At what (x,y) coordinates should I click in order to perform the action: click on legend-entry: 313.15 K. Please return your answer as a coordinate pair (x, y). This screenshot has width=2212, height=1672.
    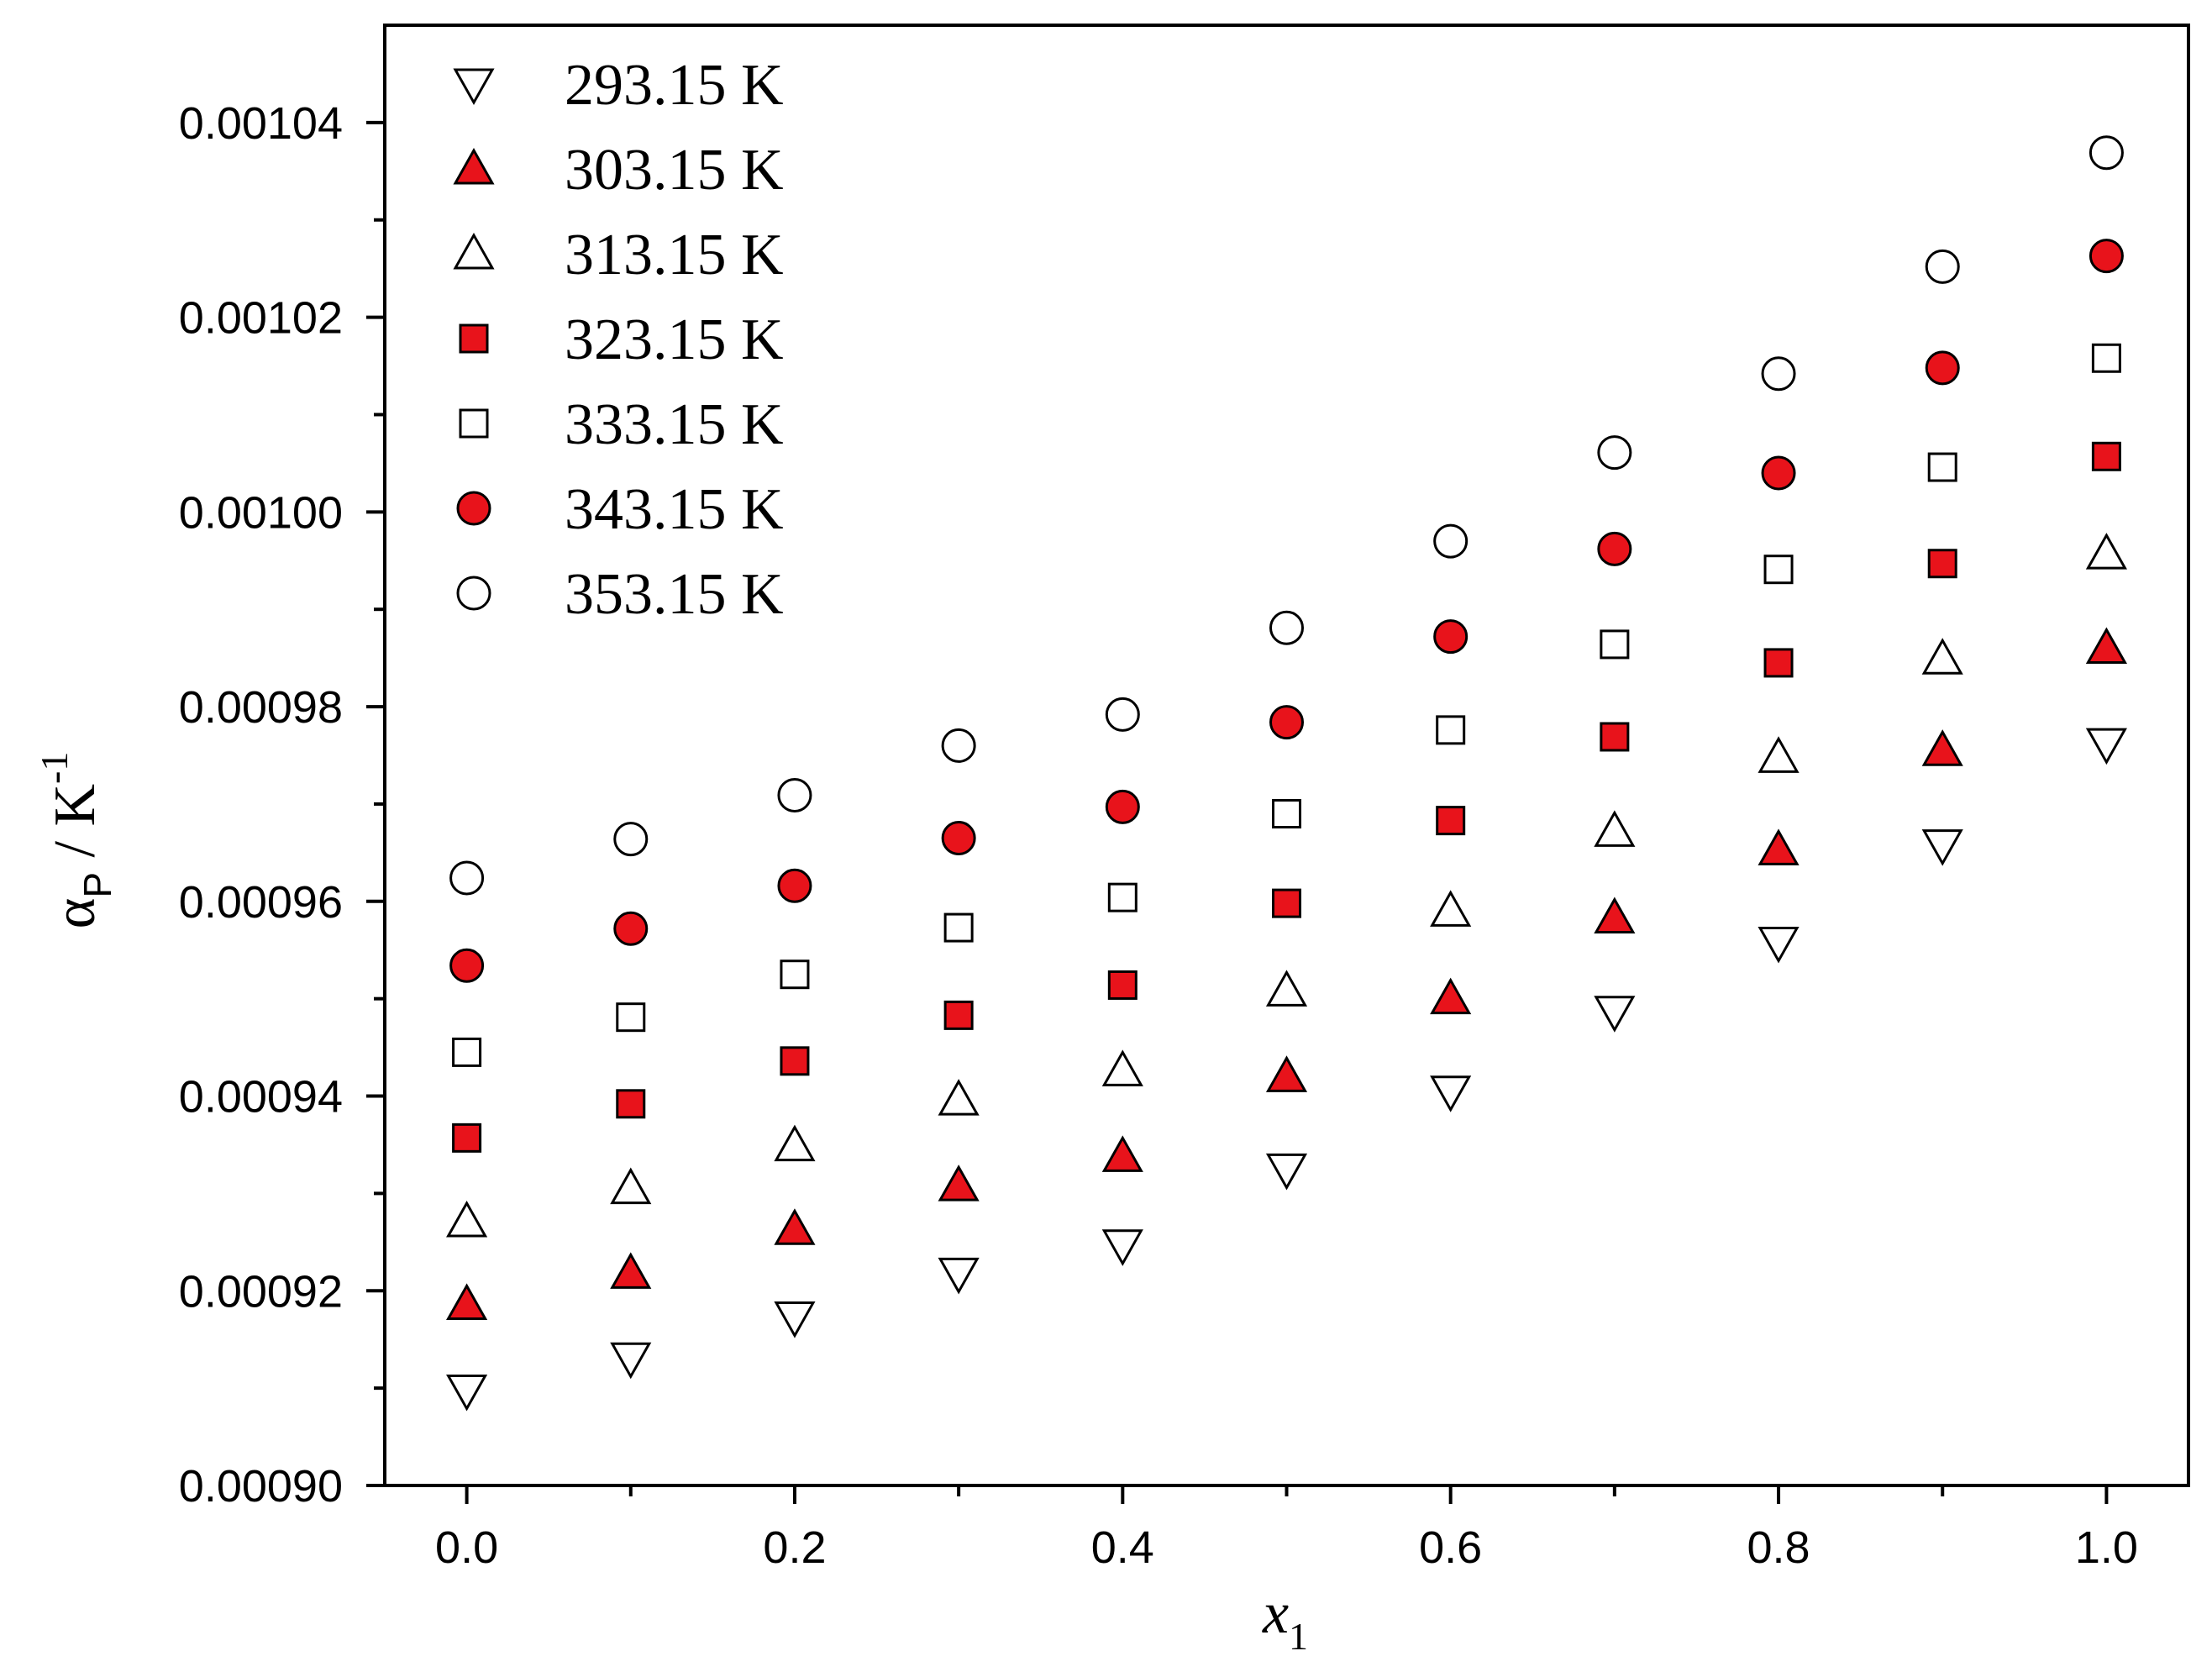
    Looking at the image, I should click on (618, 255).